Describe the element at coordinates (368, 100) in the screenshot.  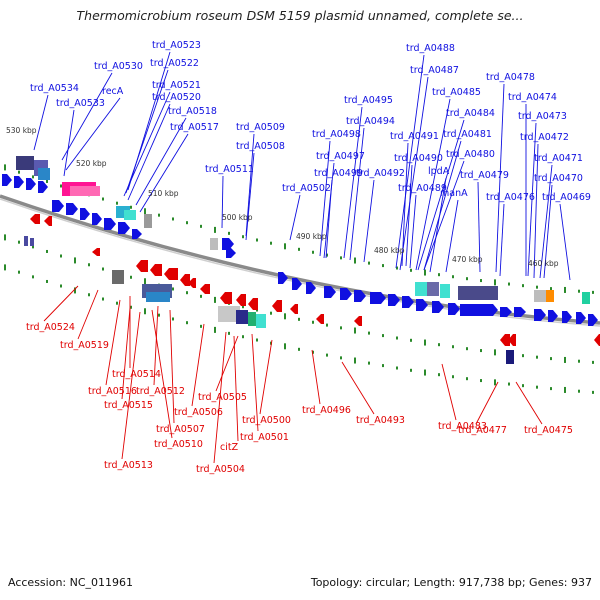
I see `forward-gene-label: trd_A0495` at that location.